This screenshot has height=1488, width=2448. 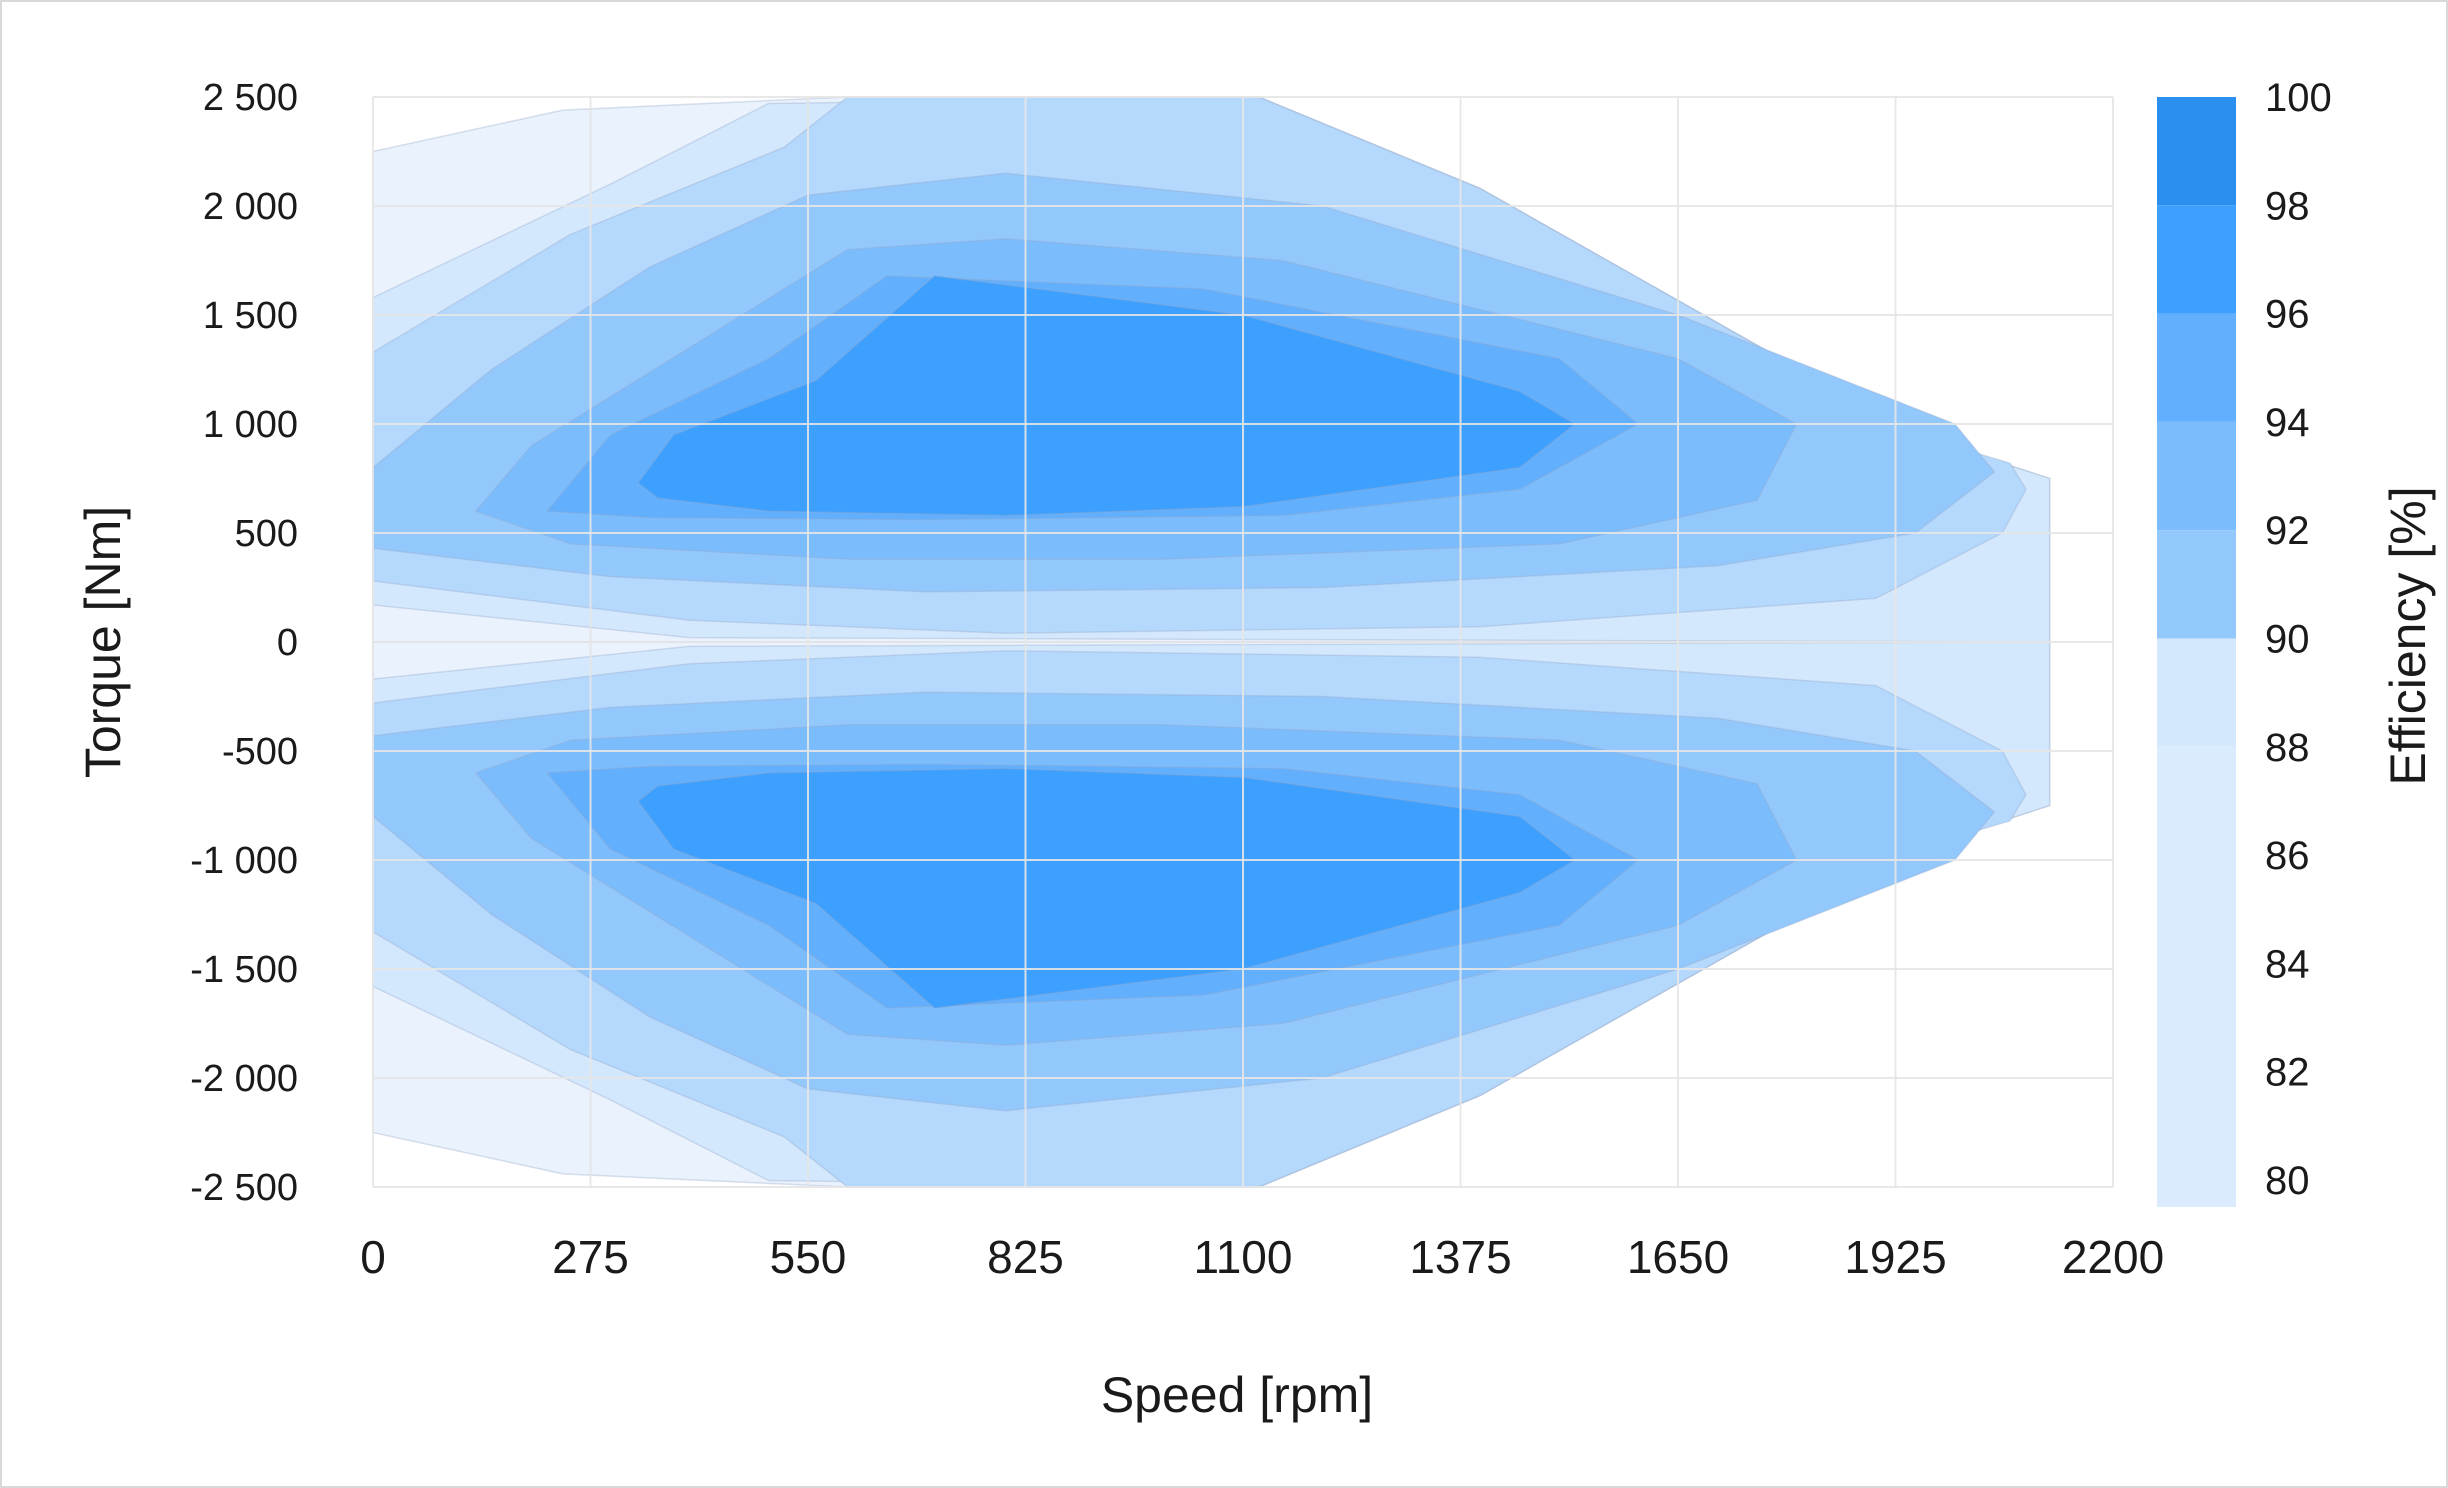 What do you see at coordinates (244, 970) in the screenshot?
I see `y-tick-label: -1 500` at bounding box center [244, 970].